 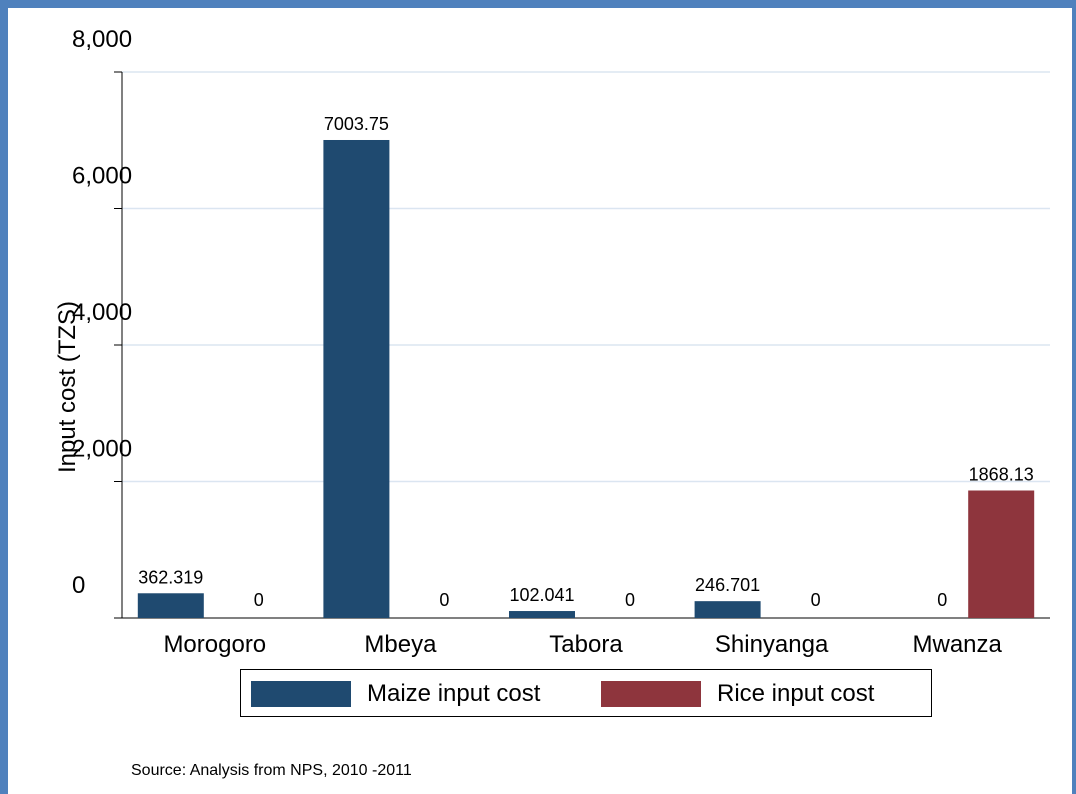 I want to click on y-axis-label: Input cost (TZS), so click(x=67, y=387).